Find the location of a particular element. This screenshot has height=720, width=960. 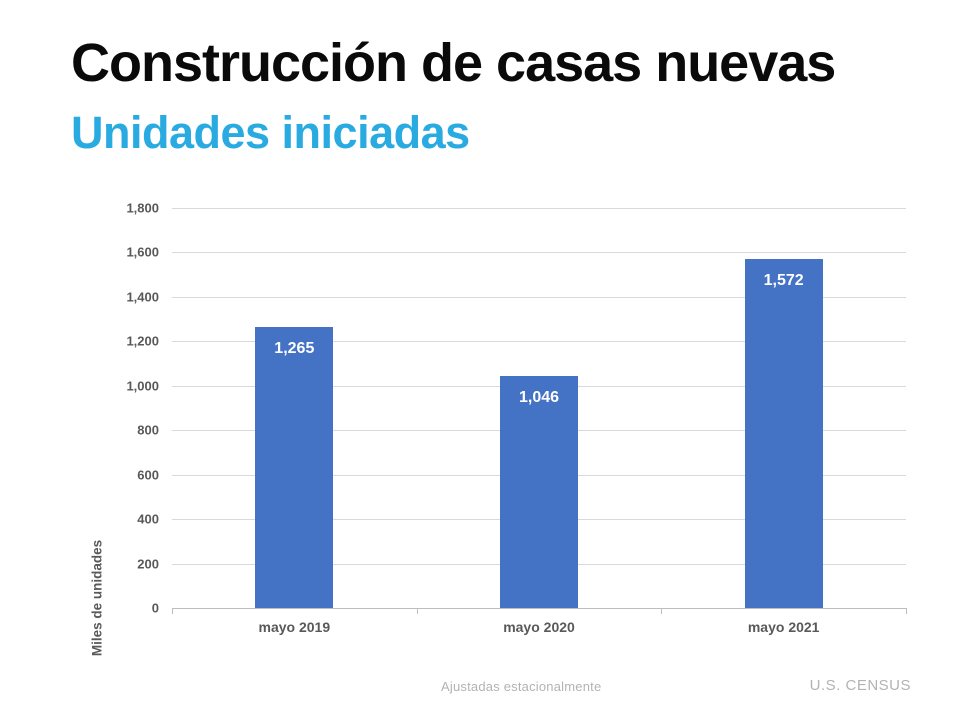

bar-value-label: 1,265 is located at coordinates (294, 348).